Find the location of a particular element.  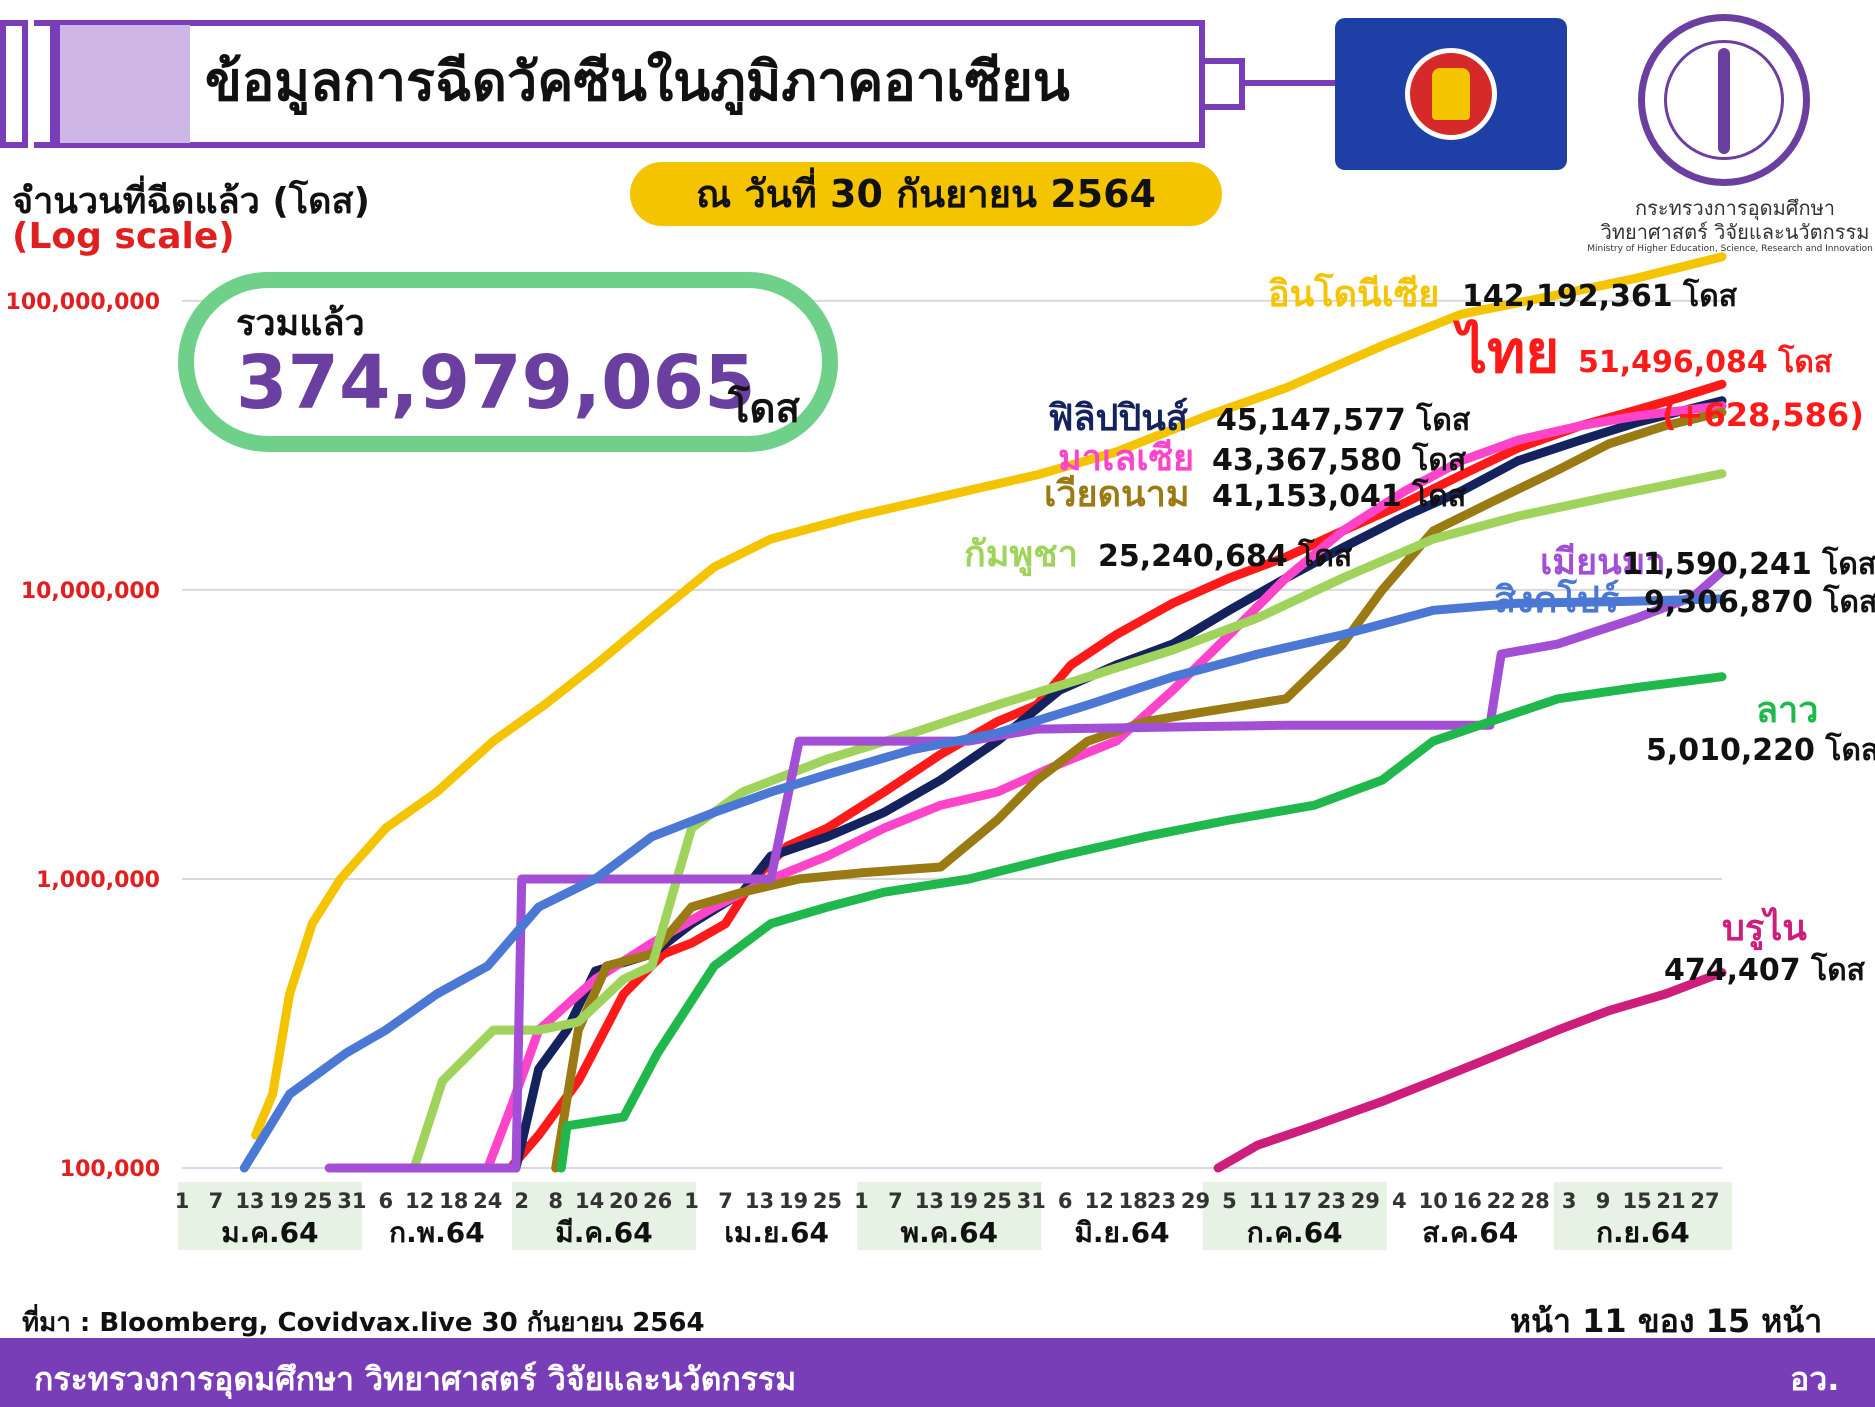

x-tick-label: 10 is located at coordinates (1433, 1201).